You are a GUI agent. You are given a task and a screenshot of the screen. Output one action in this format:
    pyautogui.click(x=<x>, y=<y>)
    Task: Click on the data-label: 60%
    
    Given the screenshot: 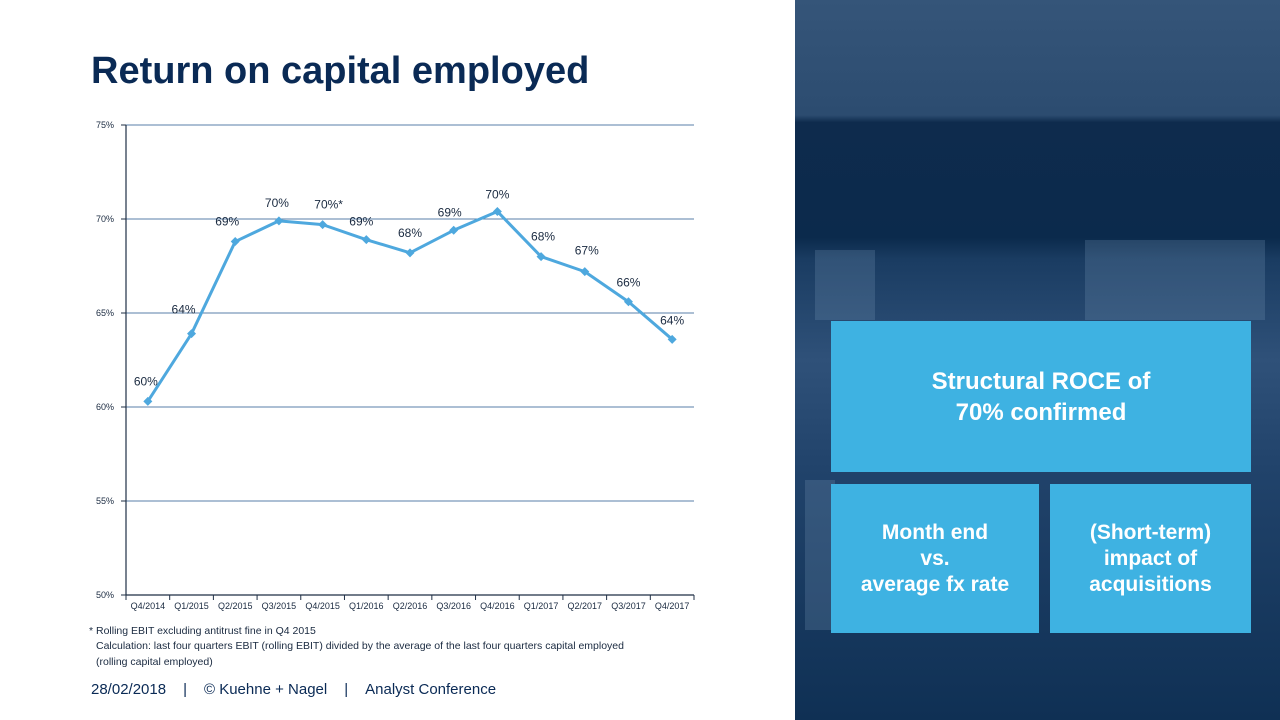 What is the action you would take?
    pyautogui.click(x=146, y=381)
    